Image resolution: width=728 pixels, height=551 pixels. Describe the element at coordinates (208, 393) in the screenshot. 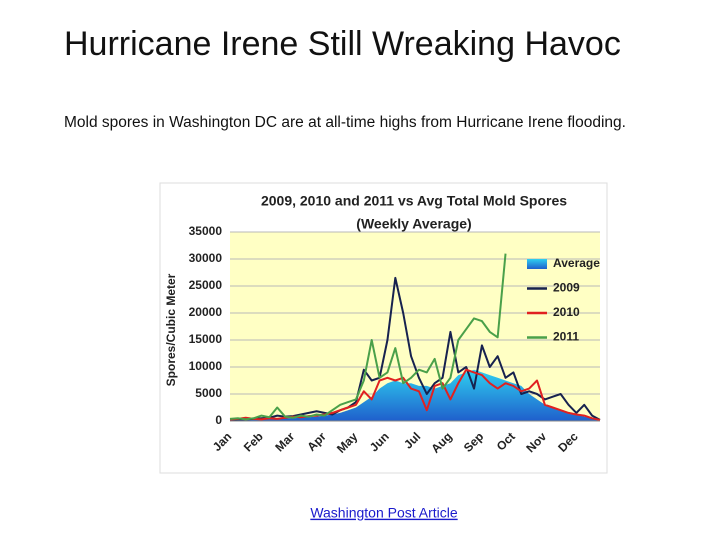

I see `y-tick-label: 5000` at that location.